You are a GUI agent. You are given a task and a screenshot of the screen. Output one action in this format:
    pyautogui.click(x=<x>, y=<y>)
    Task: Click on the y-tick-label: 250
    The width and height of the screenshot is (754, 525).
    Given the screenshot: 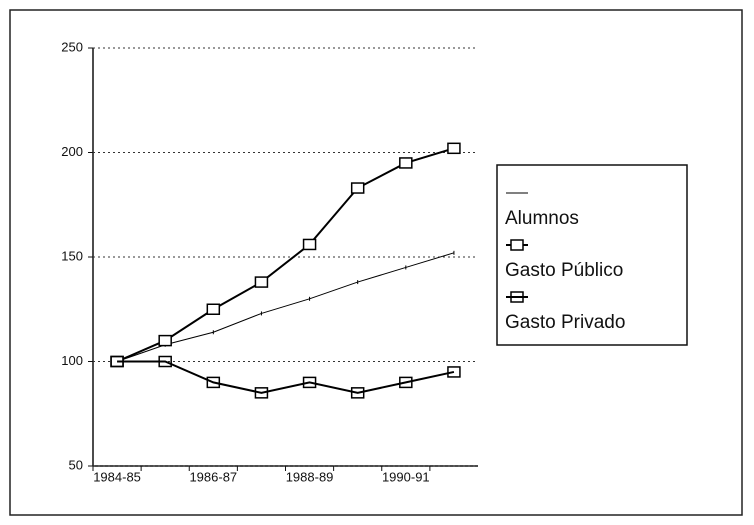 What is the action you would take?
    pyautogui.click(x=72, y=46)
    